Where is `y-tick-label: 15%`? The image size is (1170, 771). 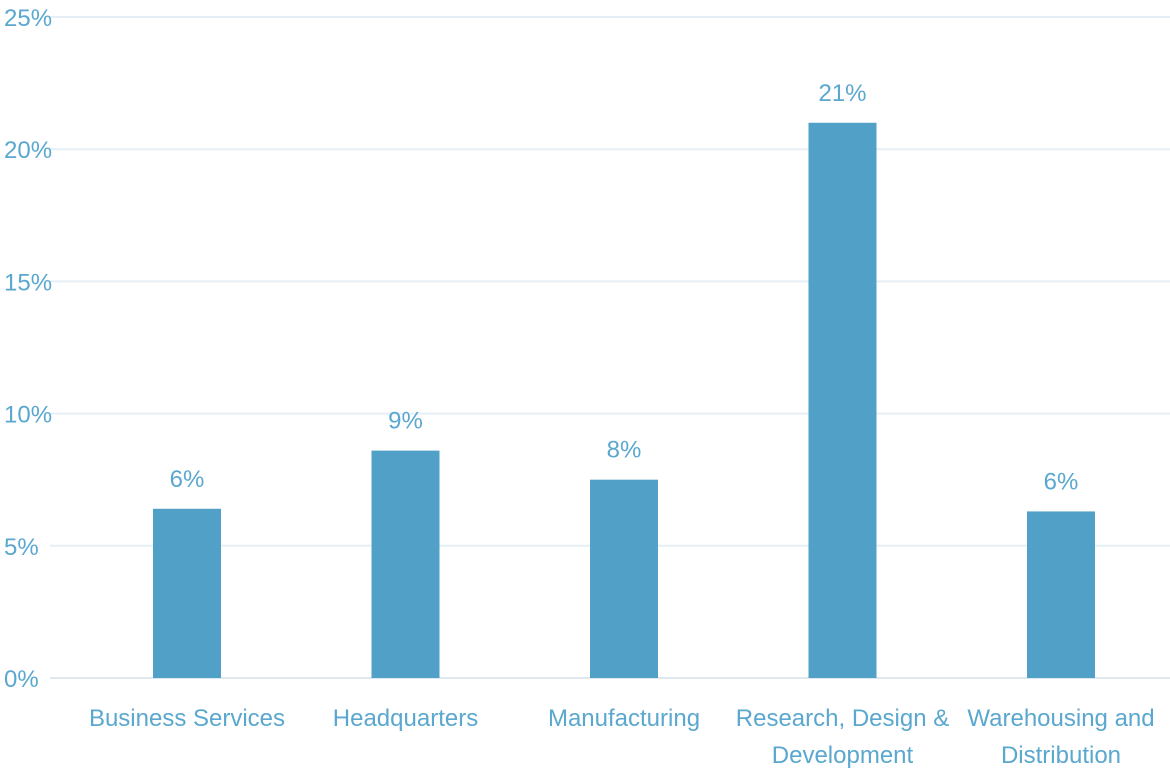
y-tick-label: 15% is located at coordinates (28, 282).